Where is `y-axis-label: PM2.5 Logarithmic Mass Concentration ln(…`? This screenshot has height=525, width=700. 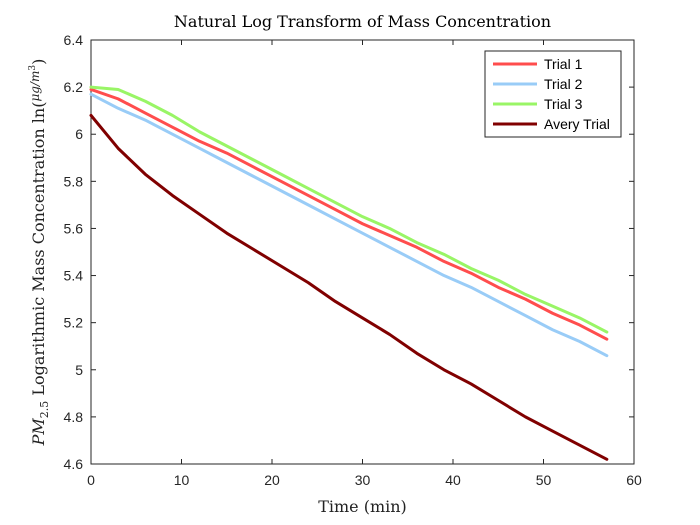 y-axis-label: PM2.5 Logarithmic Mass Concentration ln(… is located at coordinates (39, 253).